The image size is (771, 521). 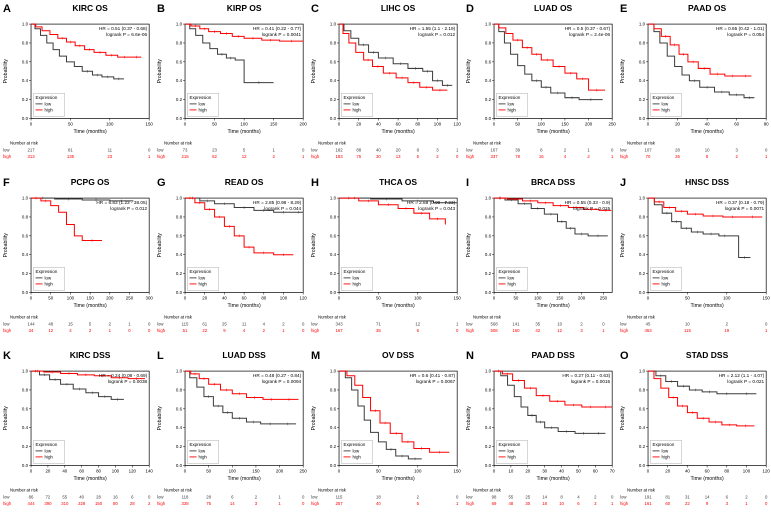 I want to click on panel-title: OV DSS, so click(x=398, y=355).